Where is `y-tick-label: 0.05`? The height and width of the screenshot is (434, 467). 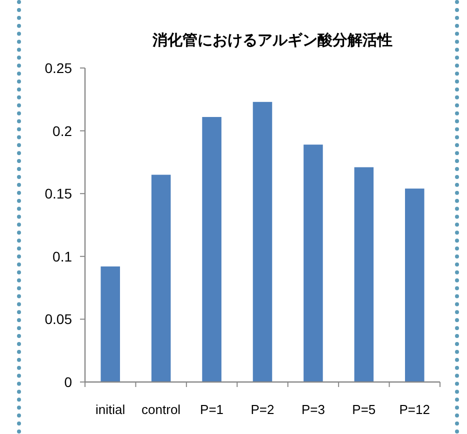 y-tick-label: 0.05 is located at coordinates (58, 319).